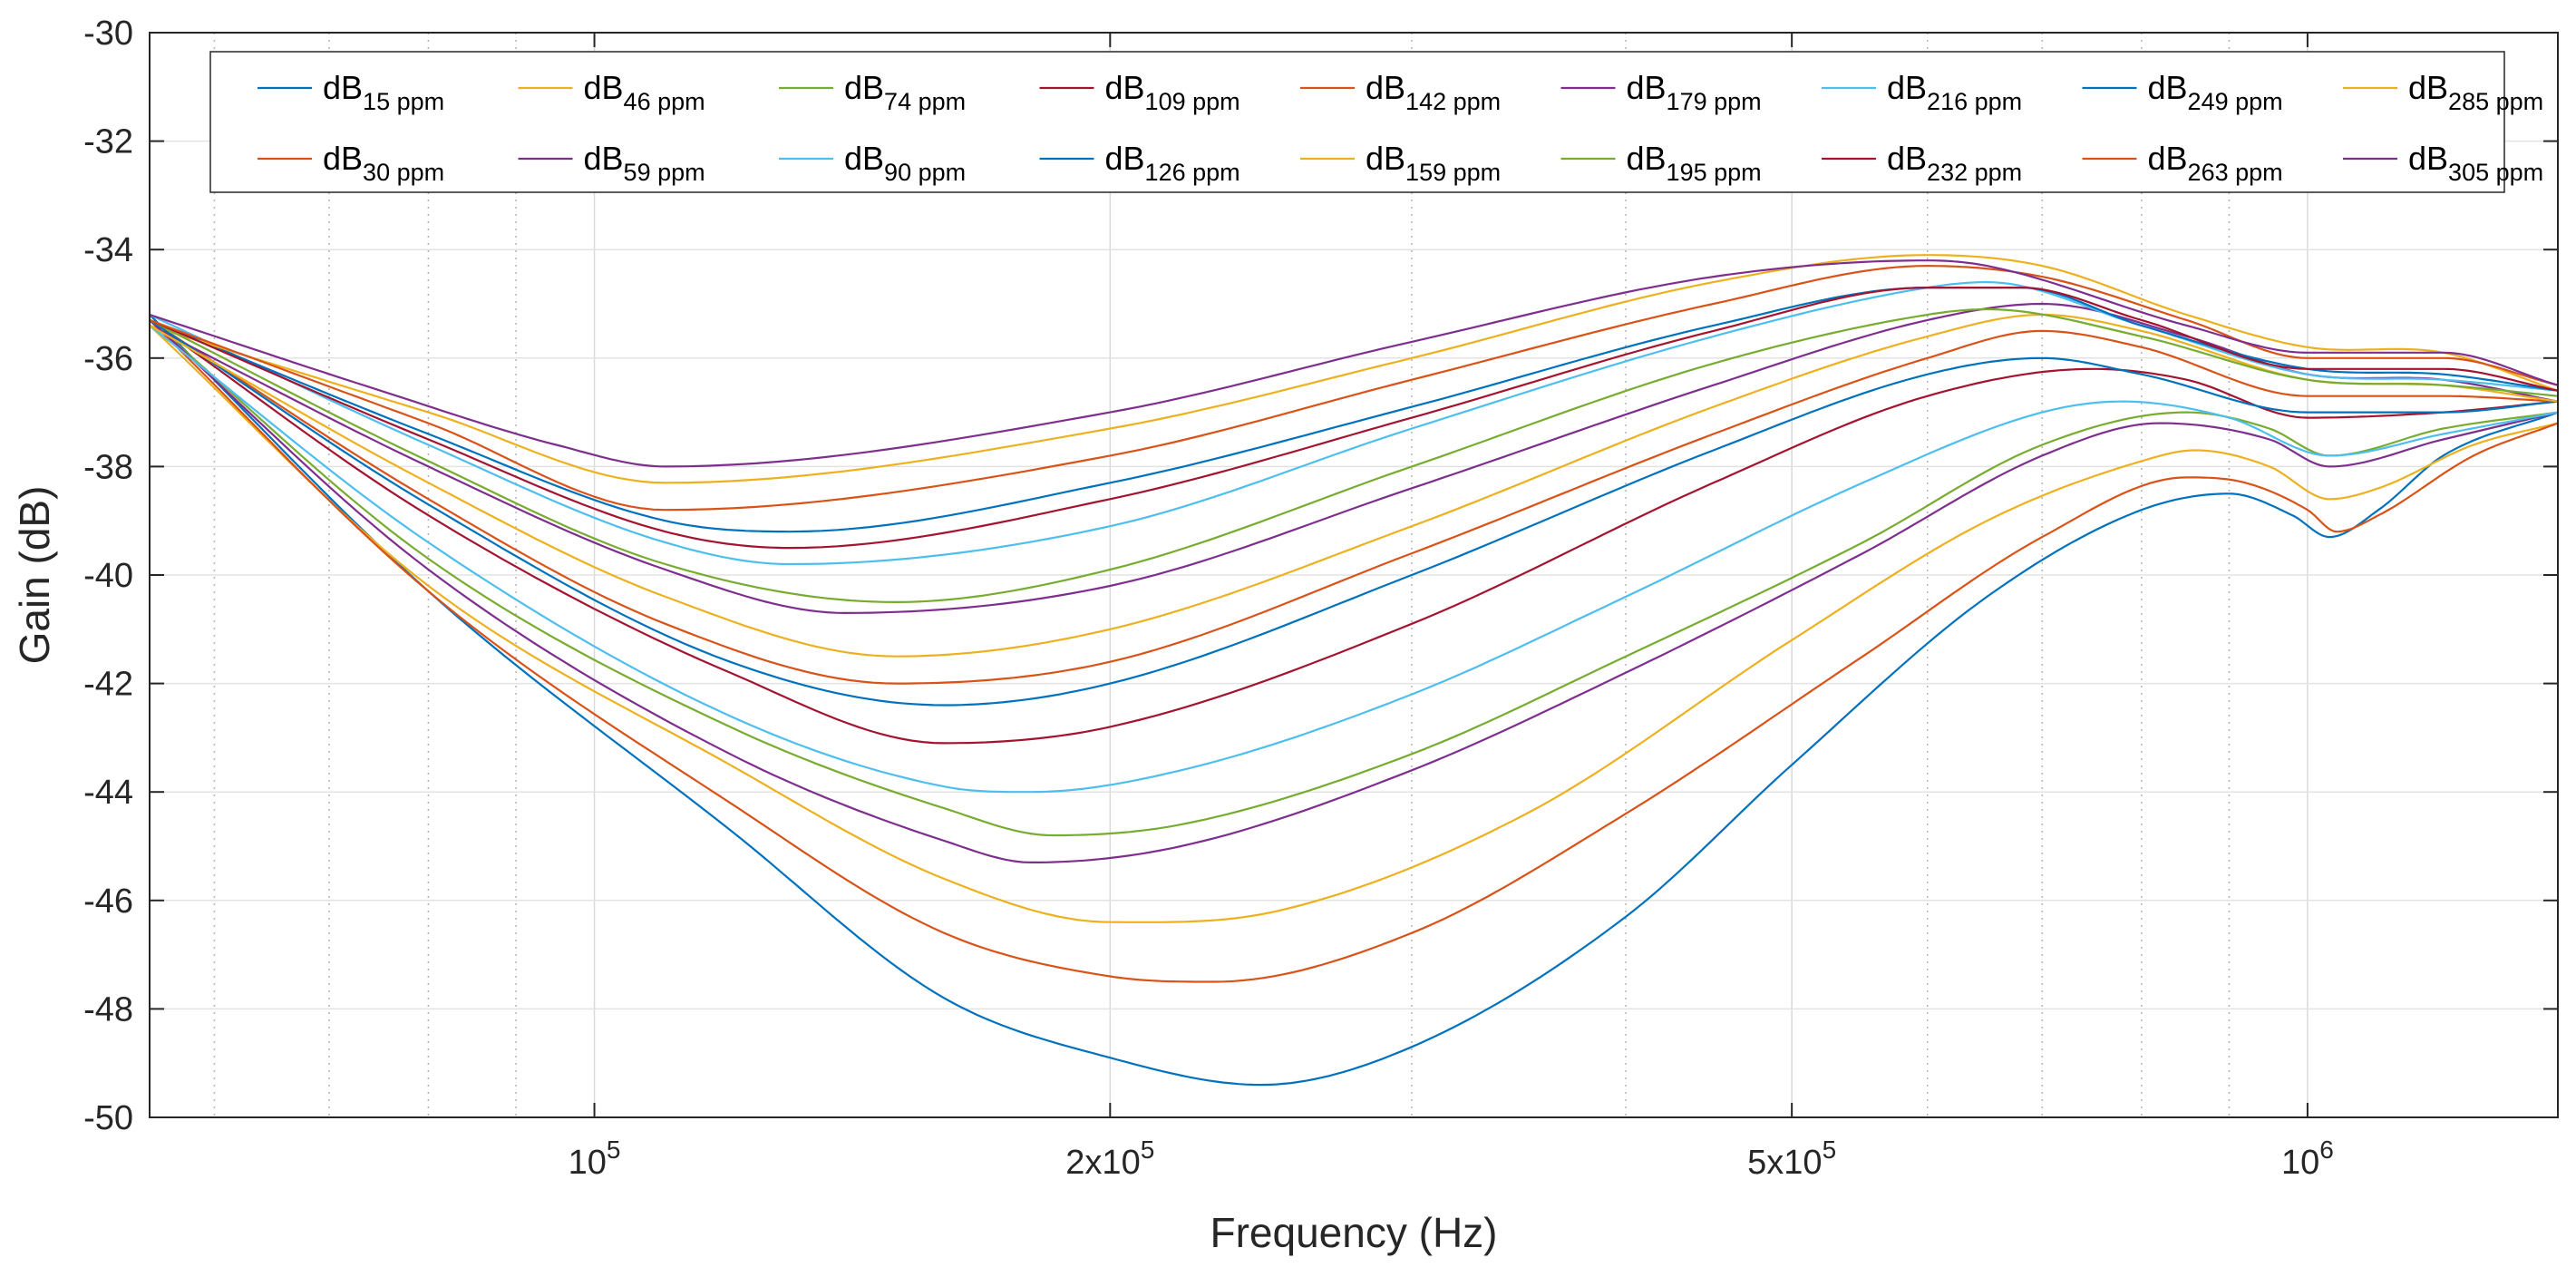 This screenshot has height=1277, width=2576. I want to click on x-axis-label: Frequency (Hz), so click(1354, 1232).